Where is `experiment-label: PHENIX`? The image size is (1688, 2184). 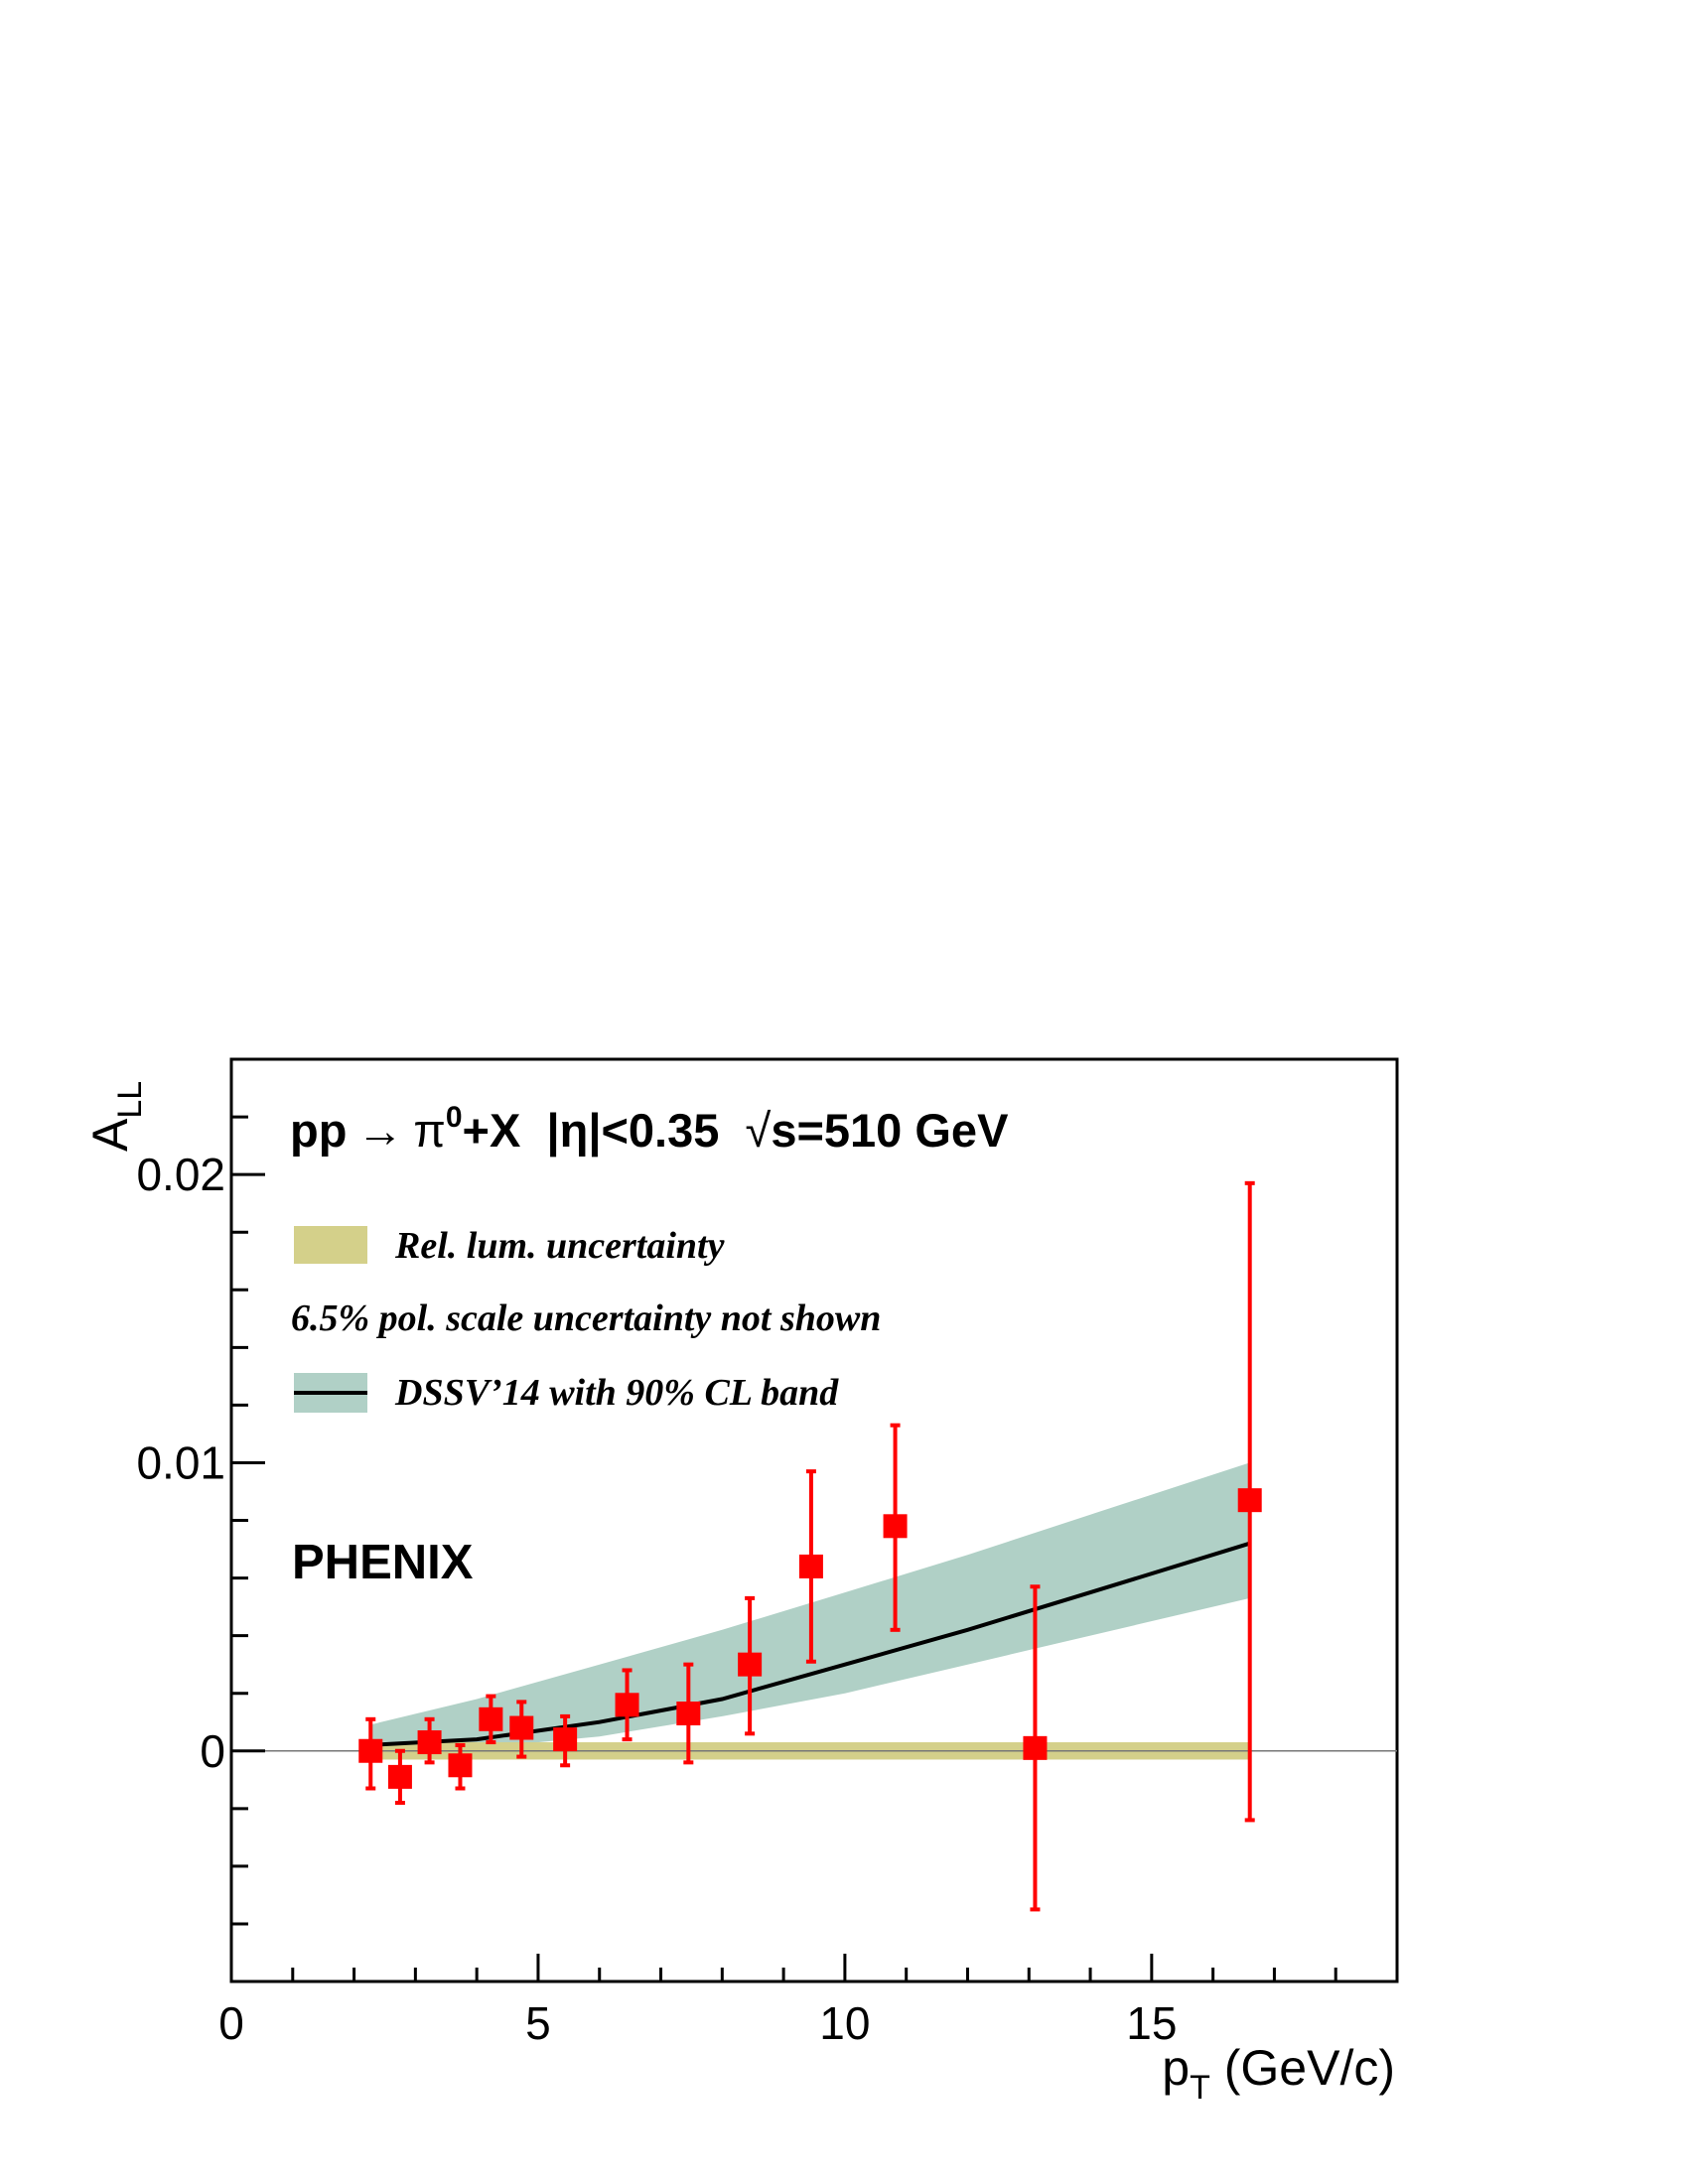
experiment-label: PHENIX is located at coordinates (383, 1562).